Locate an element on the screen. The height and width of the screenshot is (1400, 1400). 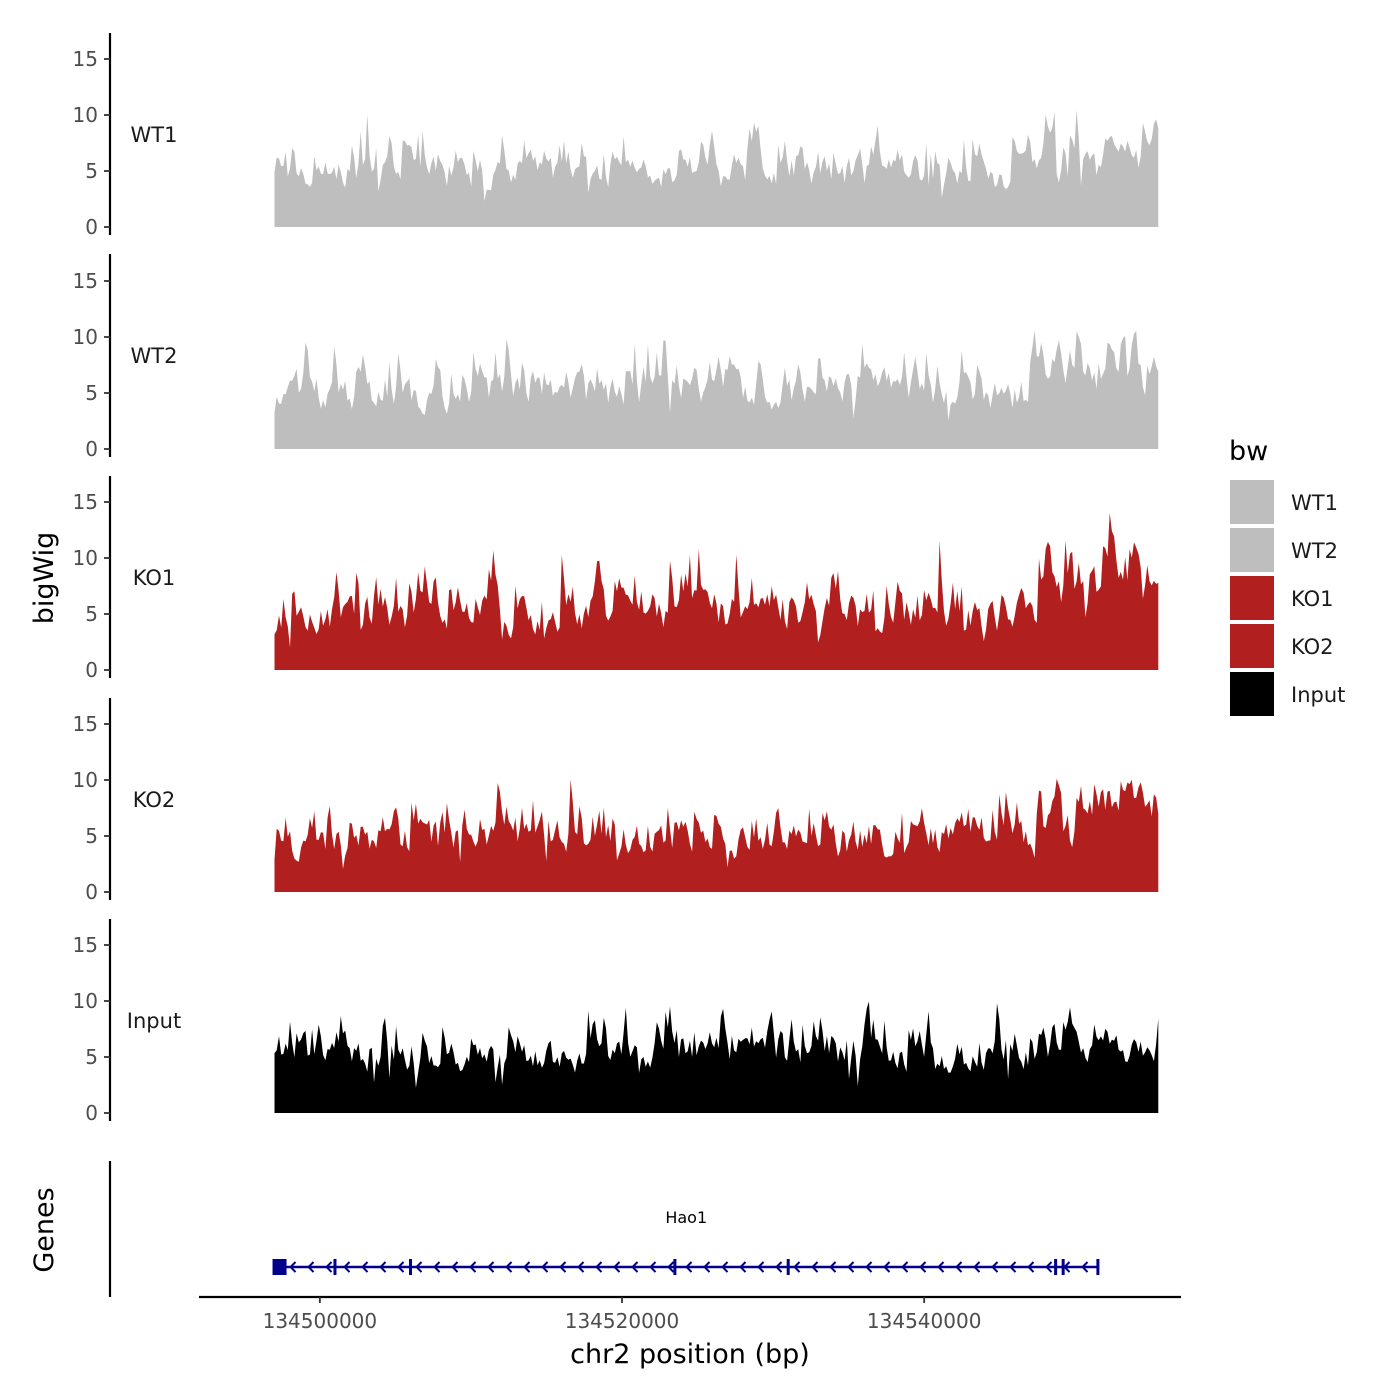
y-axis-title: bigWig is located at coordinates (44, 578).